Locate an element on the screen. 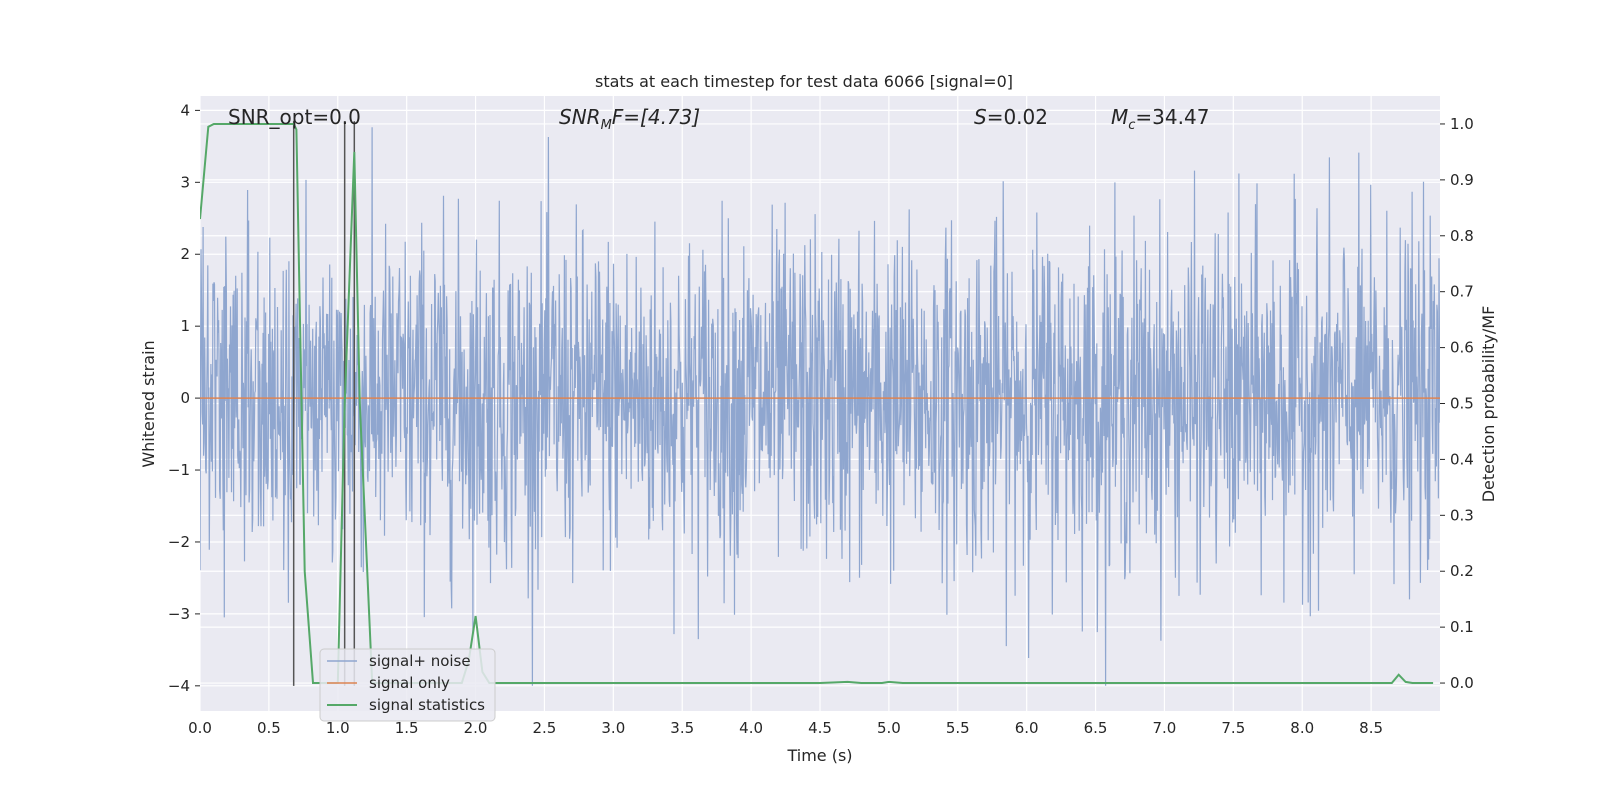  y-left-tick-label: −4 is located at coordinates (179, 686).